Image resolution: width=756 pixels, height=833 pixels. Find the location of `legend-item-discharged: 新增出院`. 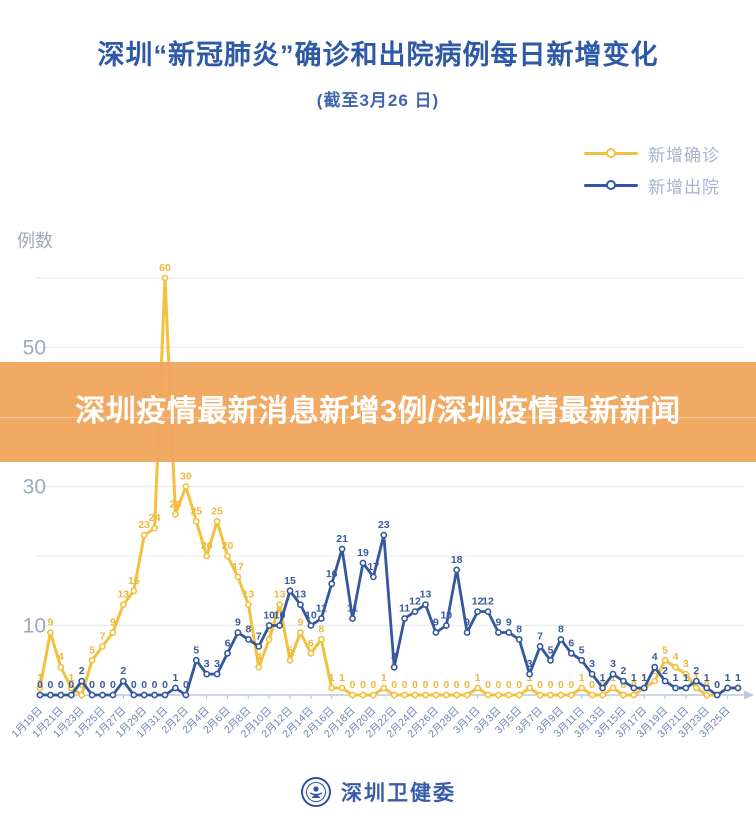

legend-item-discharged: 新增出院 is located at coordinates (652, 185).